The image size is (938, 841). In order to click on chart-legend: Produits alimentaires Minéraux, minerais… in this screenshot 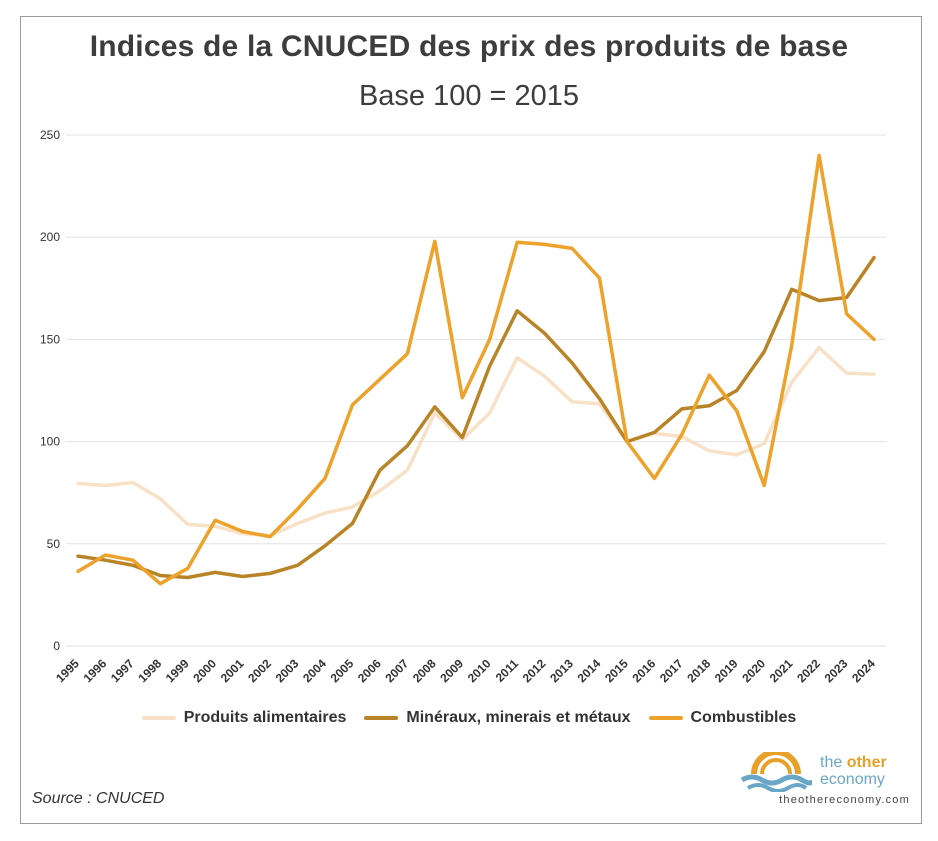, I will do `click(469, 718)`.